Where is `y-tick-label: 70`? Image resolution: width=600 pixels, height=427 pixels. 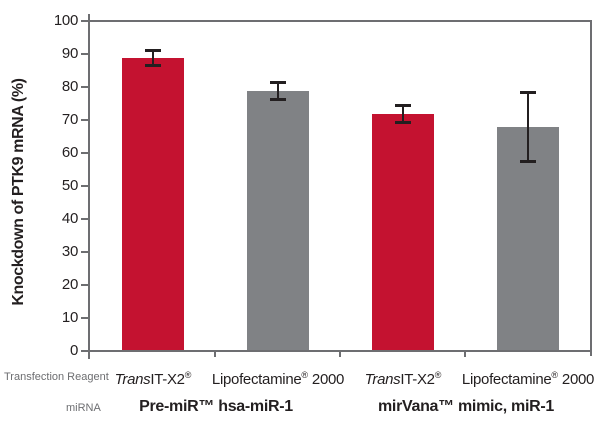 y-tick-label: 70 is located at coordinates (69, 119).